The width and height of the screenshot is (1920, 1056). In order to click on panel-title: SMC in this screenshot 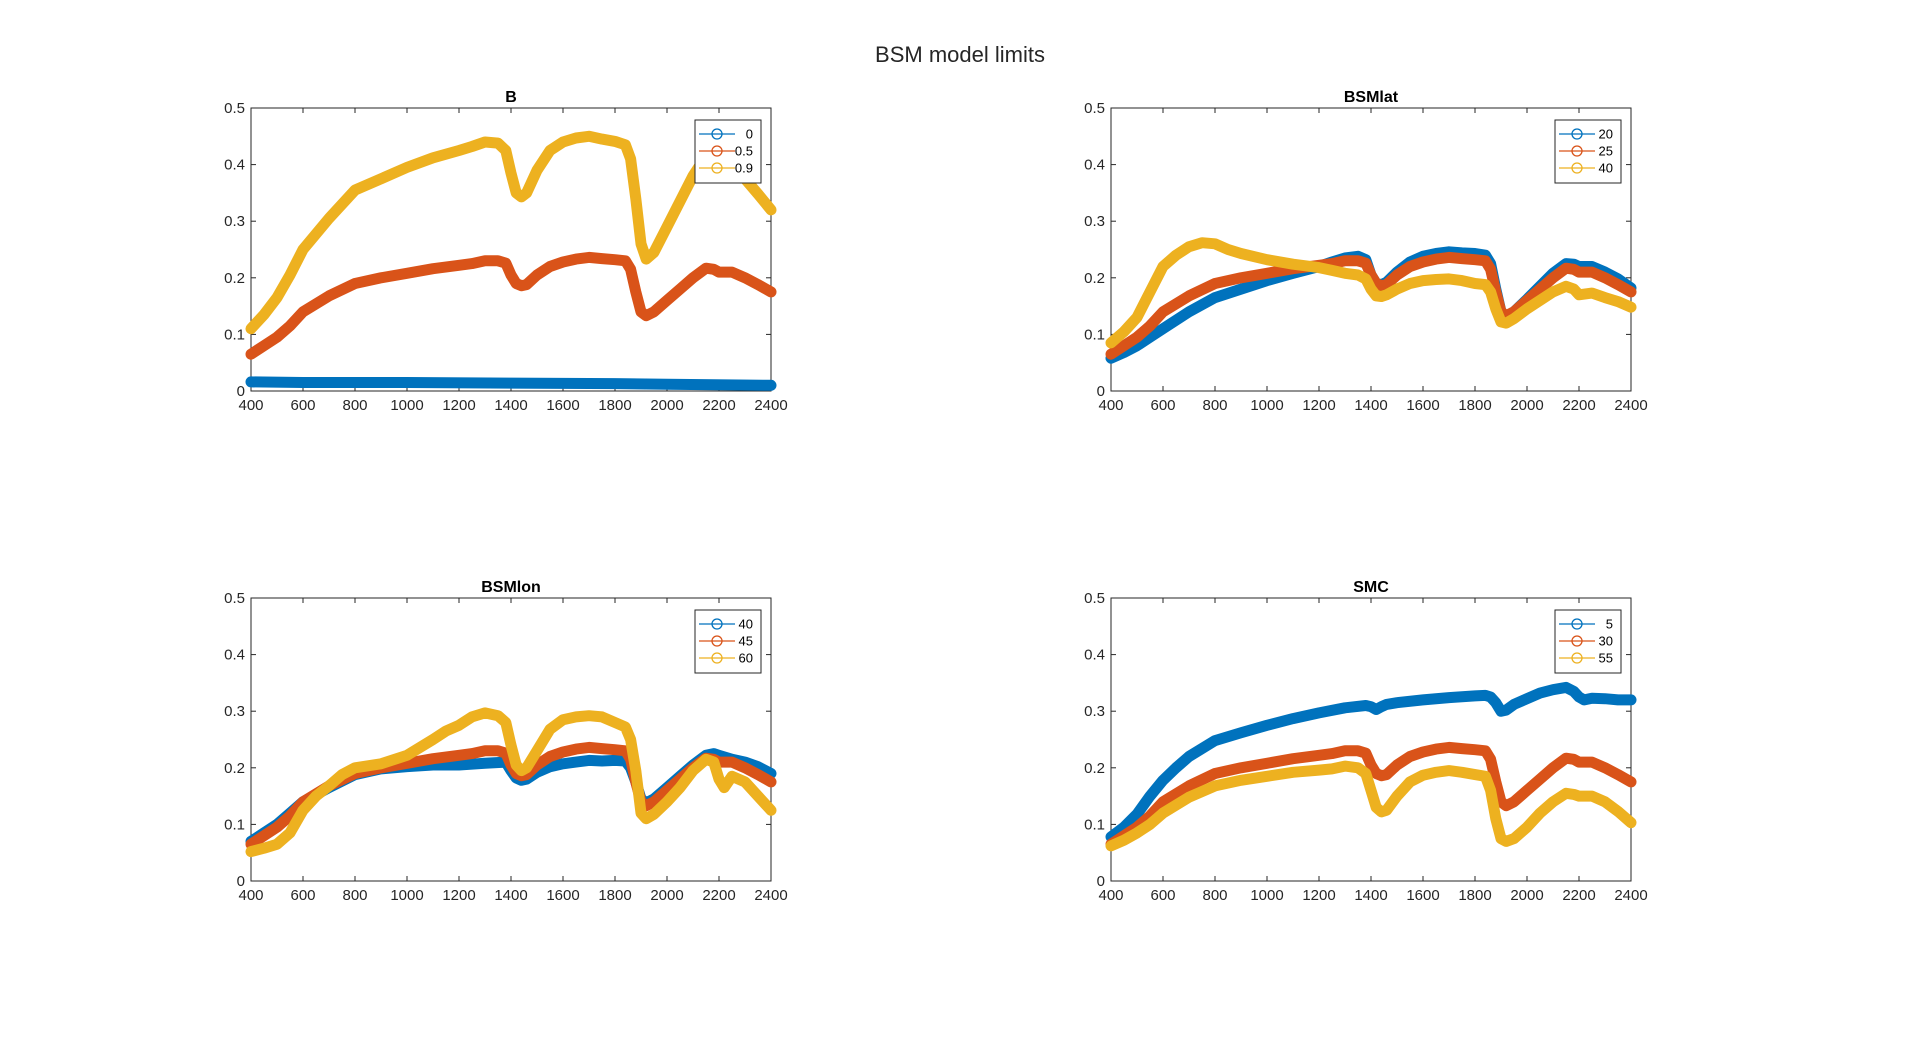, I will do `click(1371, 587)`.